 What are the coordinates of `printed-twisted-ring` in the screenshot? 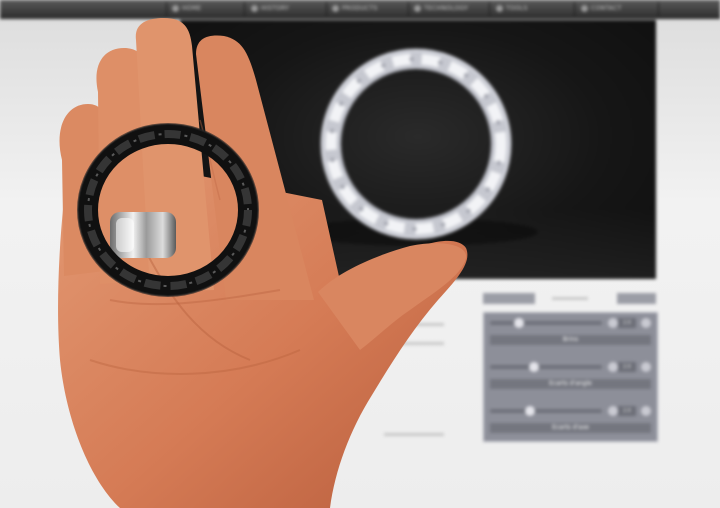 It's located at (168, 210).